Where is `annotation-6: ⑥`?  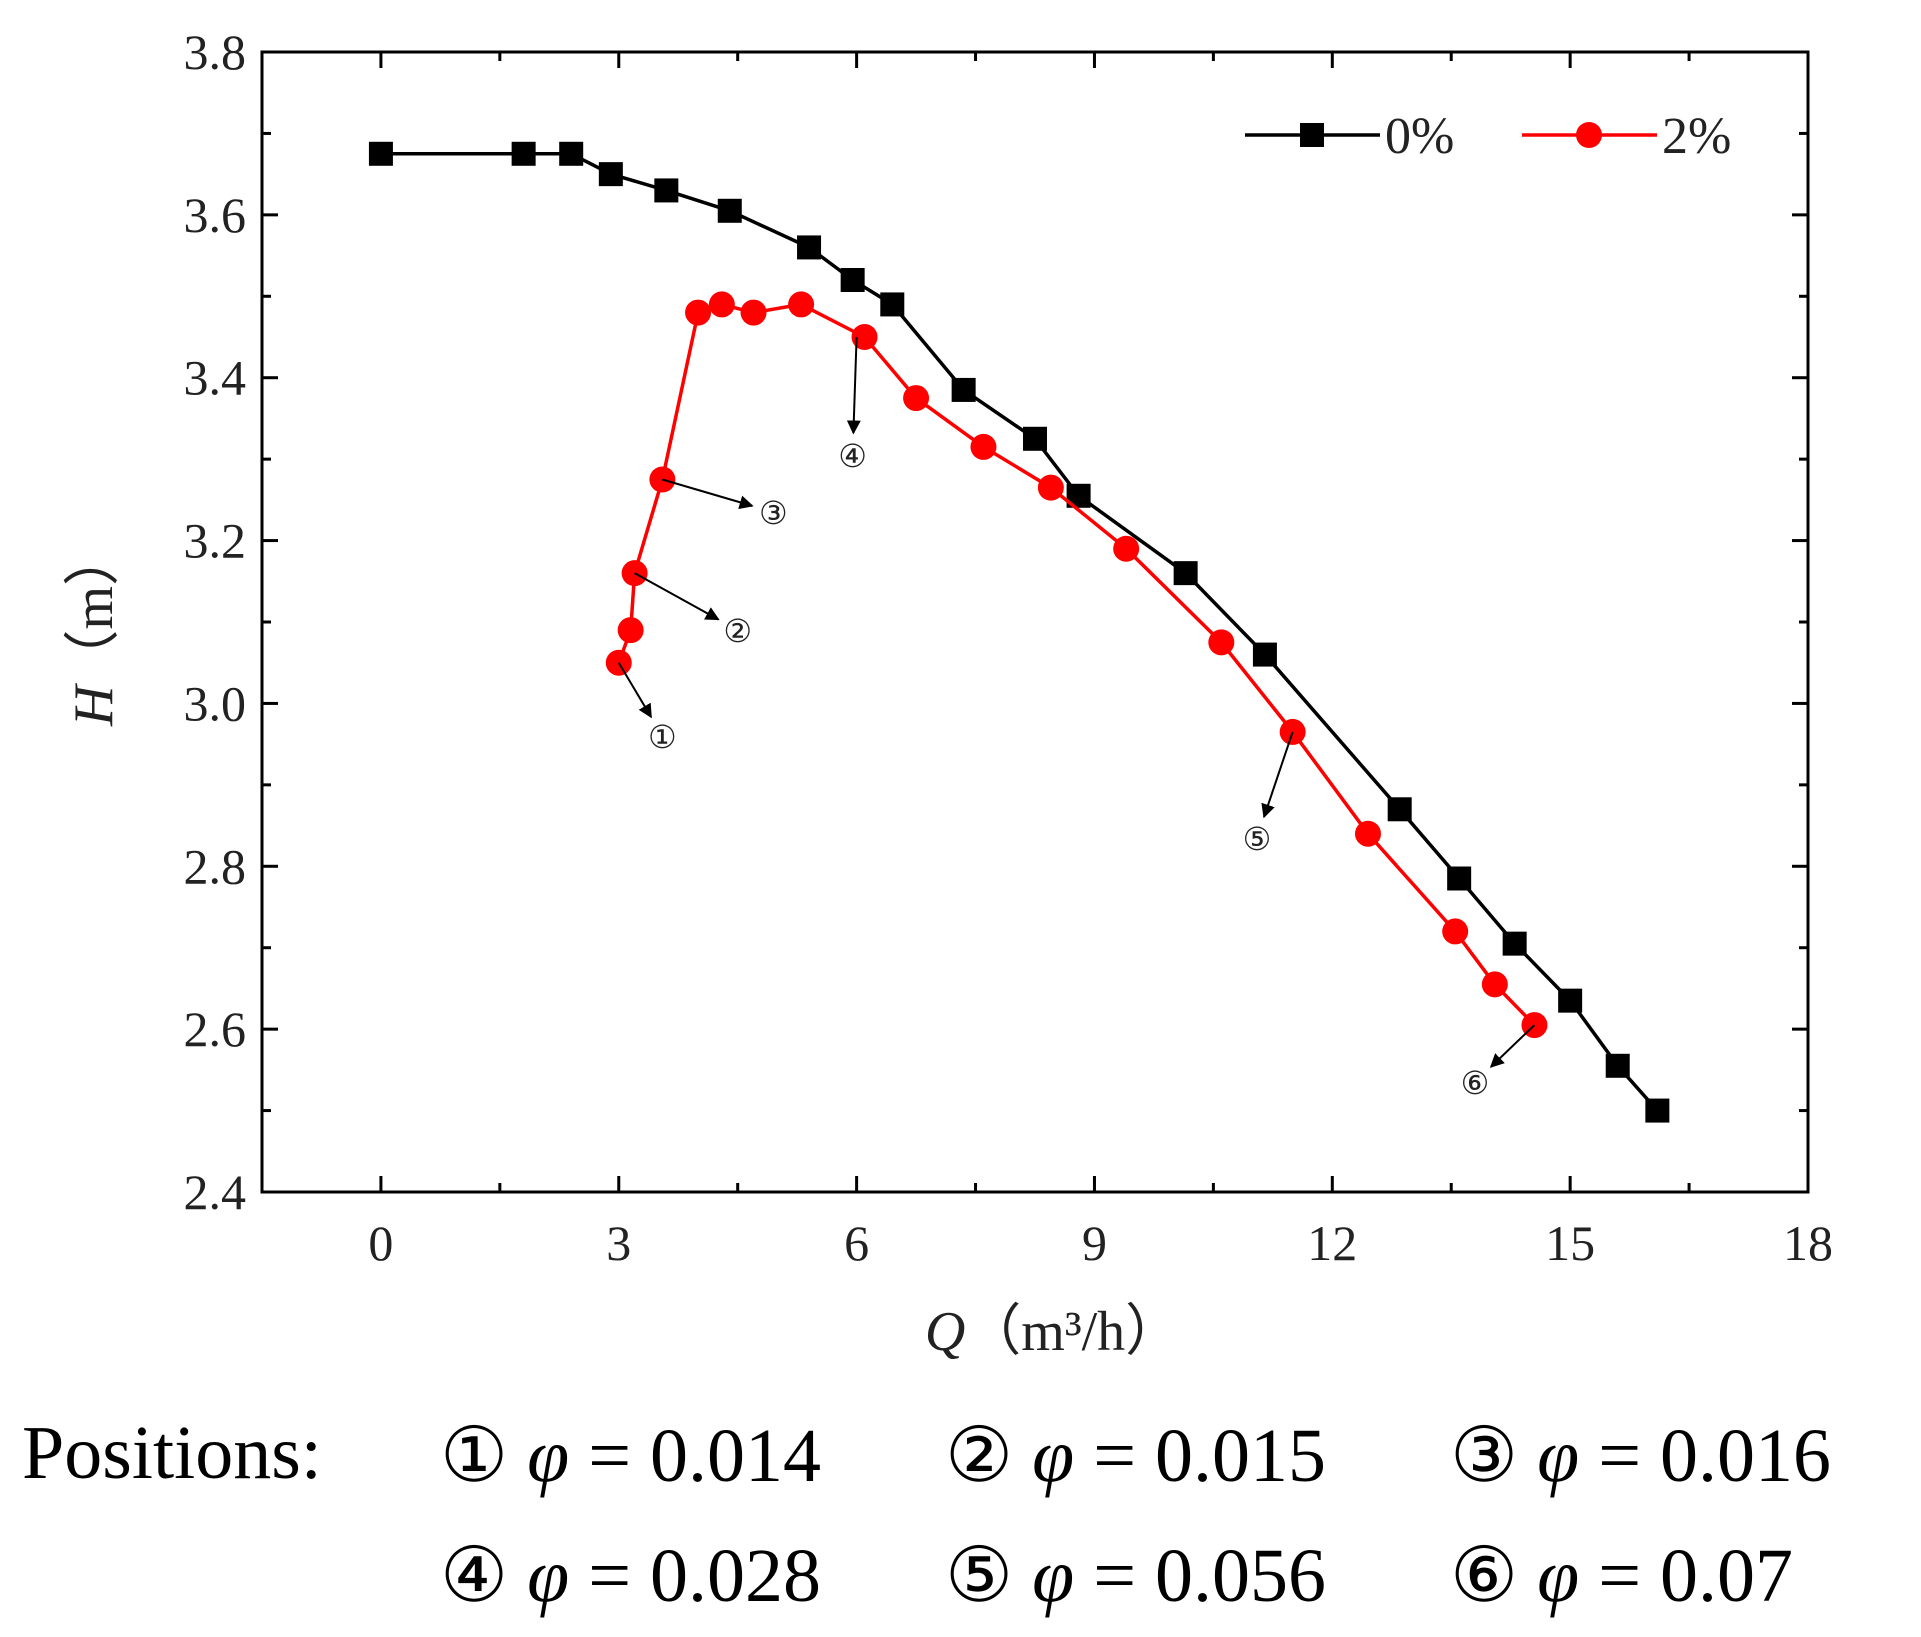 annotation-6: ⑥ is located at coordinates (1498, 1063).